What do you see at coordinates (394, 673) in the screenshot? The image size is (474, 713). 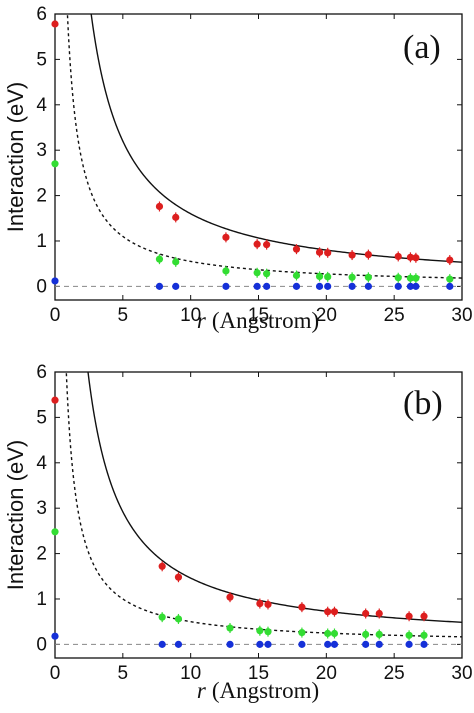 I see `x-tick-label-b: 25` at bounding box center [394, 673].